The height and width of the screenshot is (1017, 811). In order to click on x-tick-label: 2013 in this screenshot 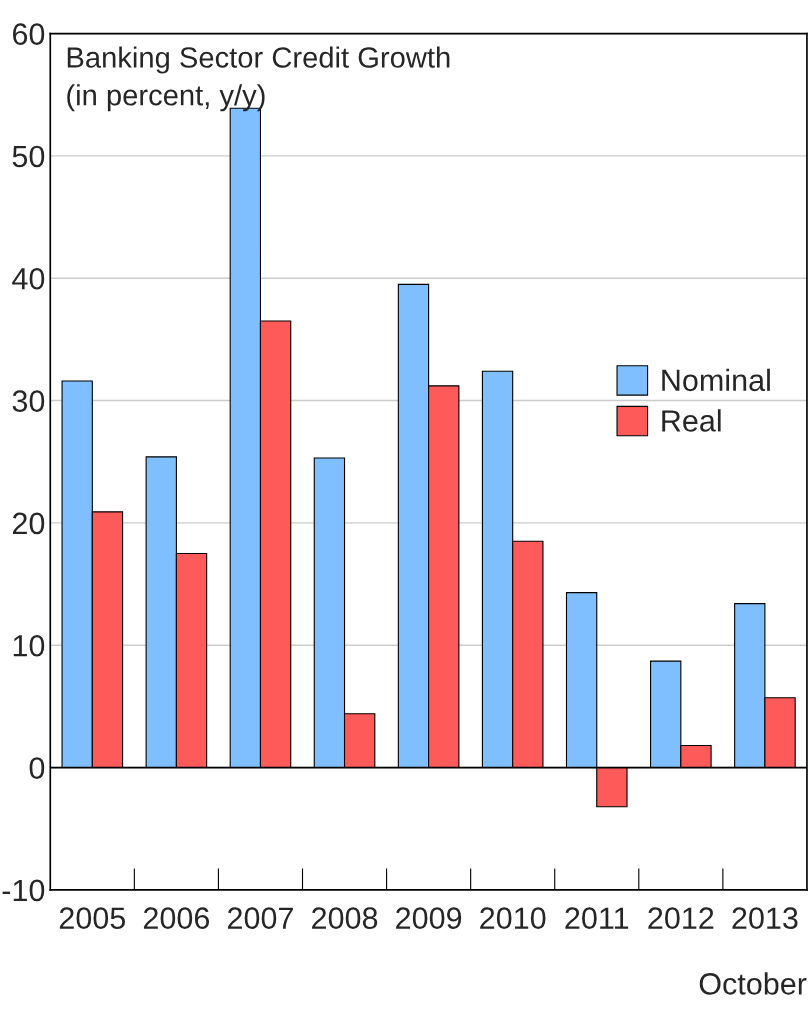, I will do `click(765, 918)`.